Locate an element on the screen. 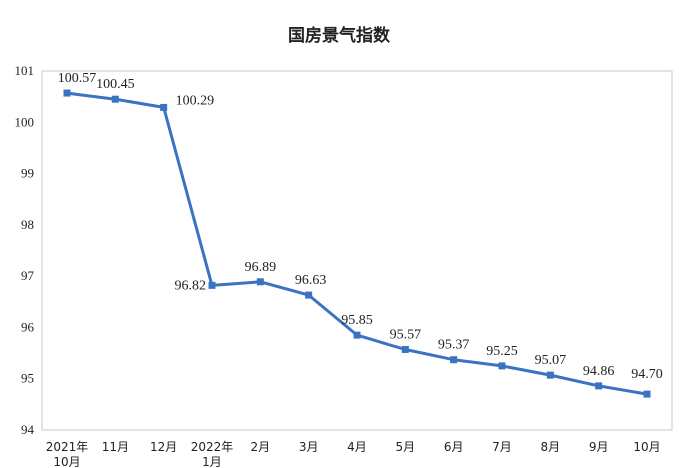 The height and width of the screenshot is (468, 679). x-axis: 2021年 10月 11月 12月 2022年 1月 2月 3月 4月 5月 6月 7月 8月 9月 10月 is located at coordinates (353, 454).